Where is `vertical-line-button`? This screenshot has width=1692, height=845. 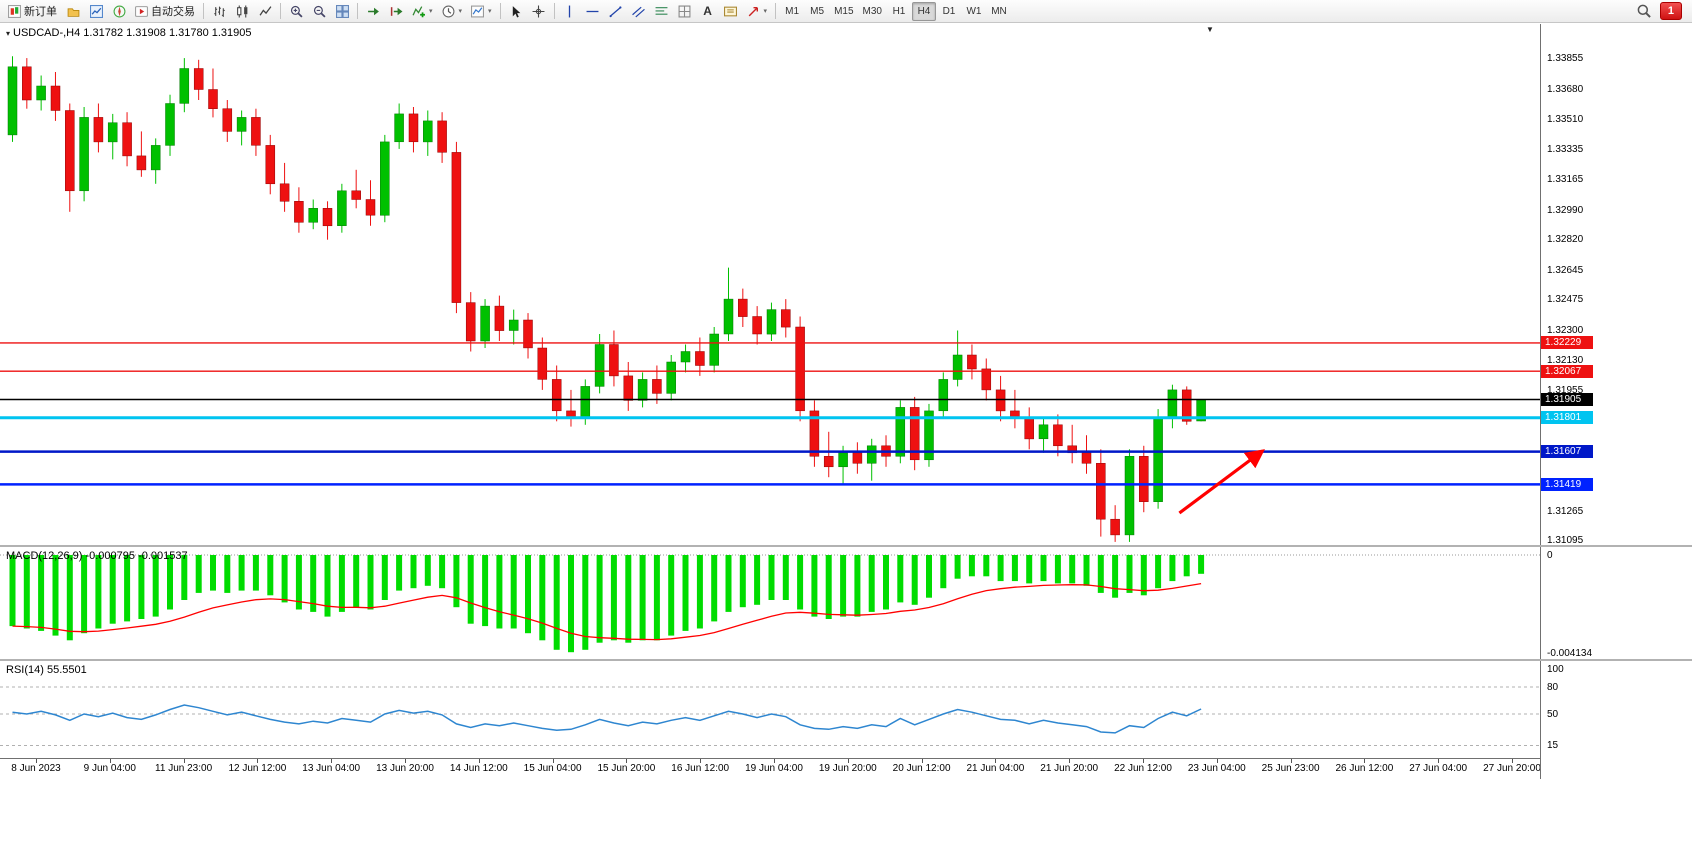
vertical-line-button is located at coordinates (570, 11).